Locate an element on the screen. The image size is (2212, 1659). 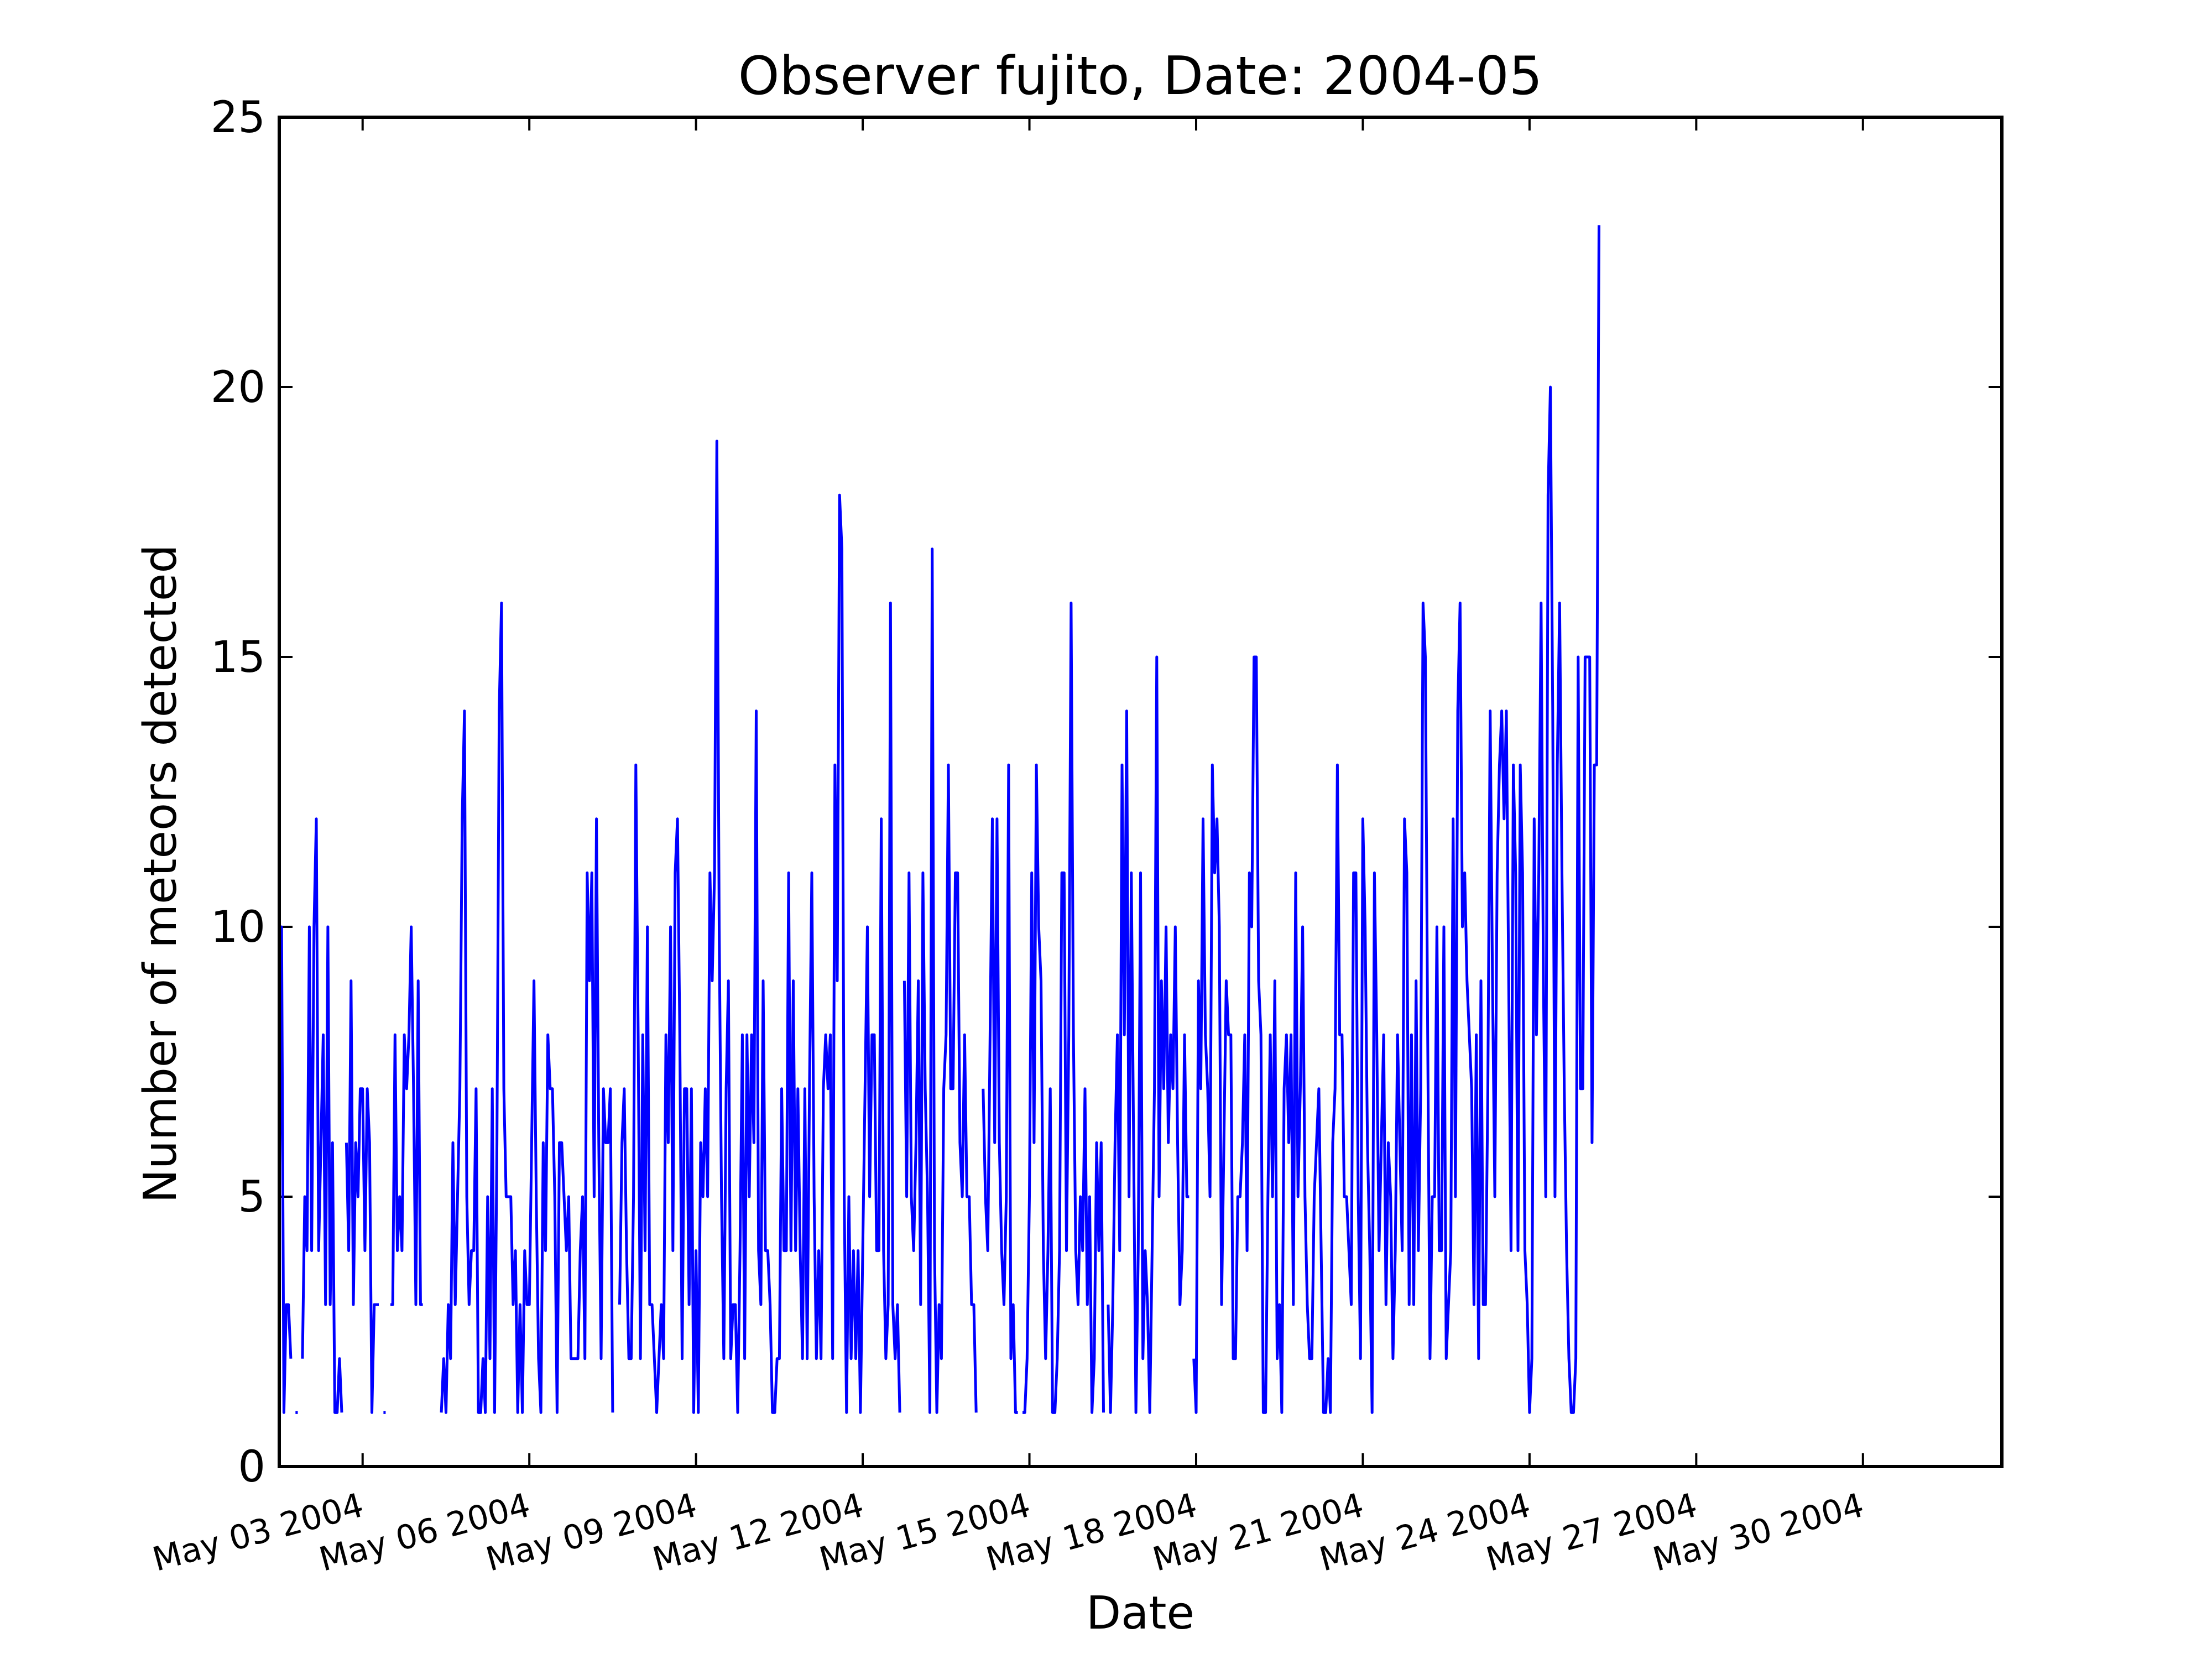
y-tick-label: 10 is located at coordinates (238, 927).